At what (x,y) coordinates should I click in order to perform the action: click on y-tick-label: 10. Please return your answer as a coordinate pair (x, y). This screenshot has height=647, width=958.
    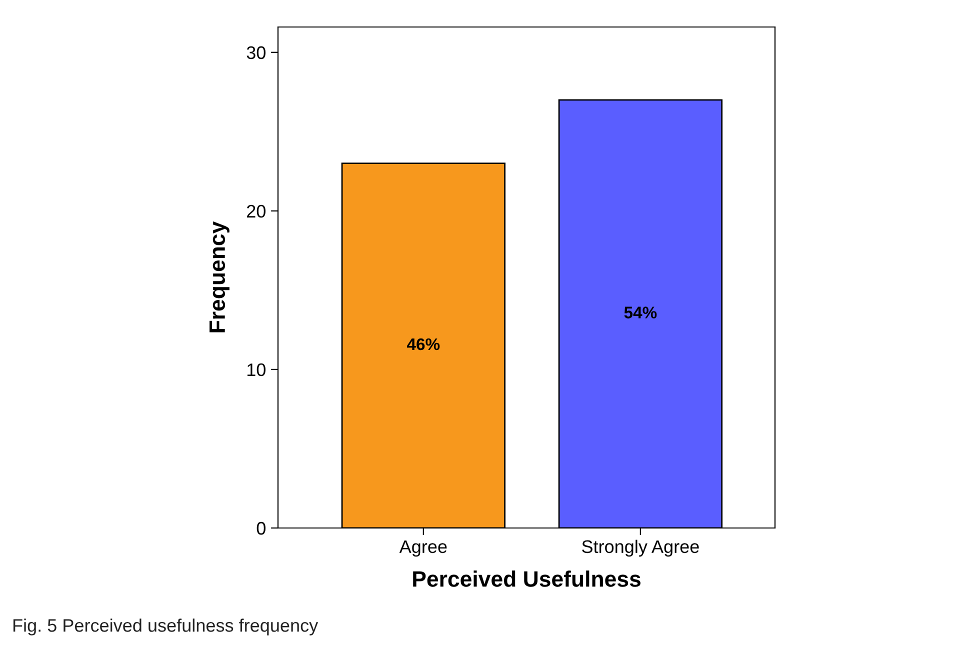
    Looking at the image, I should click on (256, 369).